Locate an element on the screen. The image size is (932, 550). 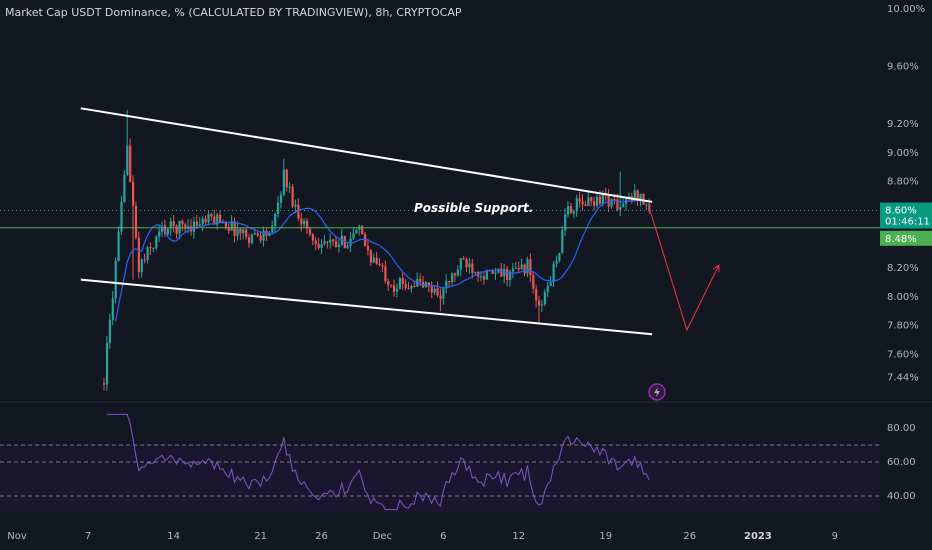
rsi-axis-tick: 40.00 is located at coordinates (901, 496).